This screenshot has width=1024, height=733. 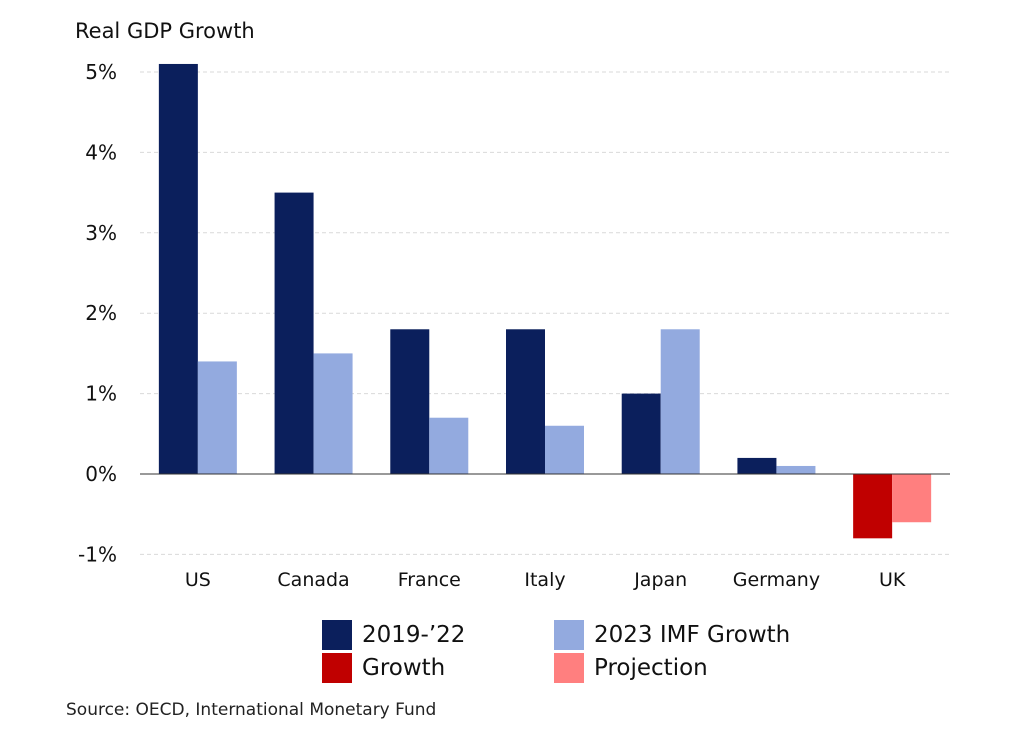 What do you see at coordinates (404, 668) in the screenshot?
I see `legend-label-growth: Growth` at bounding box center [404, 668].